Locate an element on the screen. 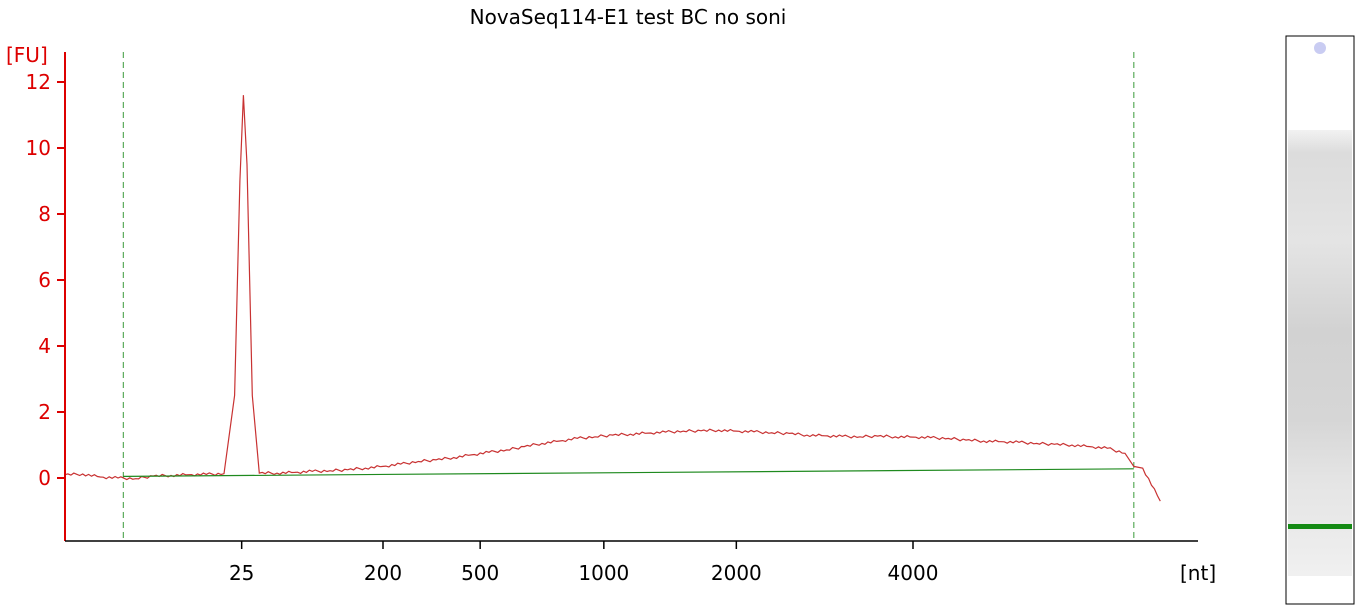 The image size is (1361, 609). y-axis-label: [FU] is located at coordinates (27, 55).